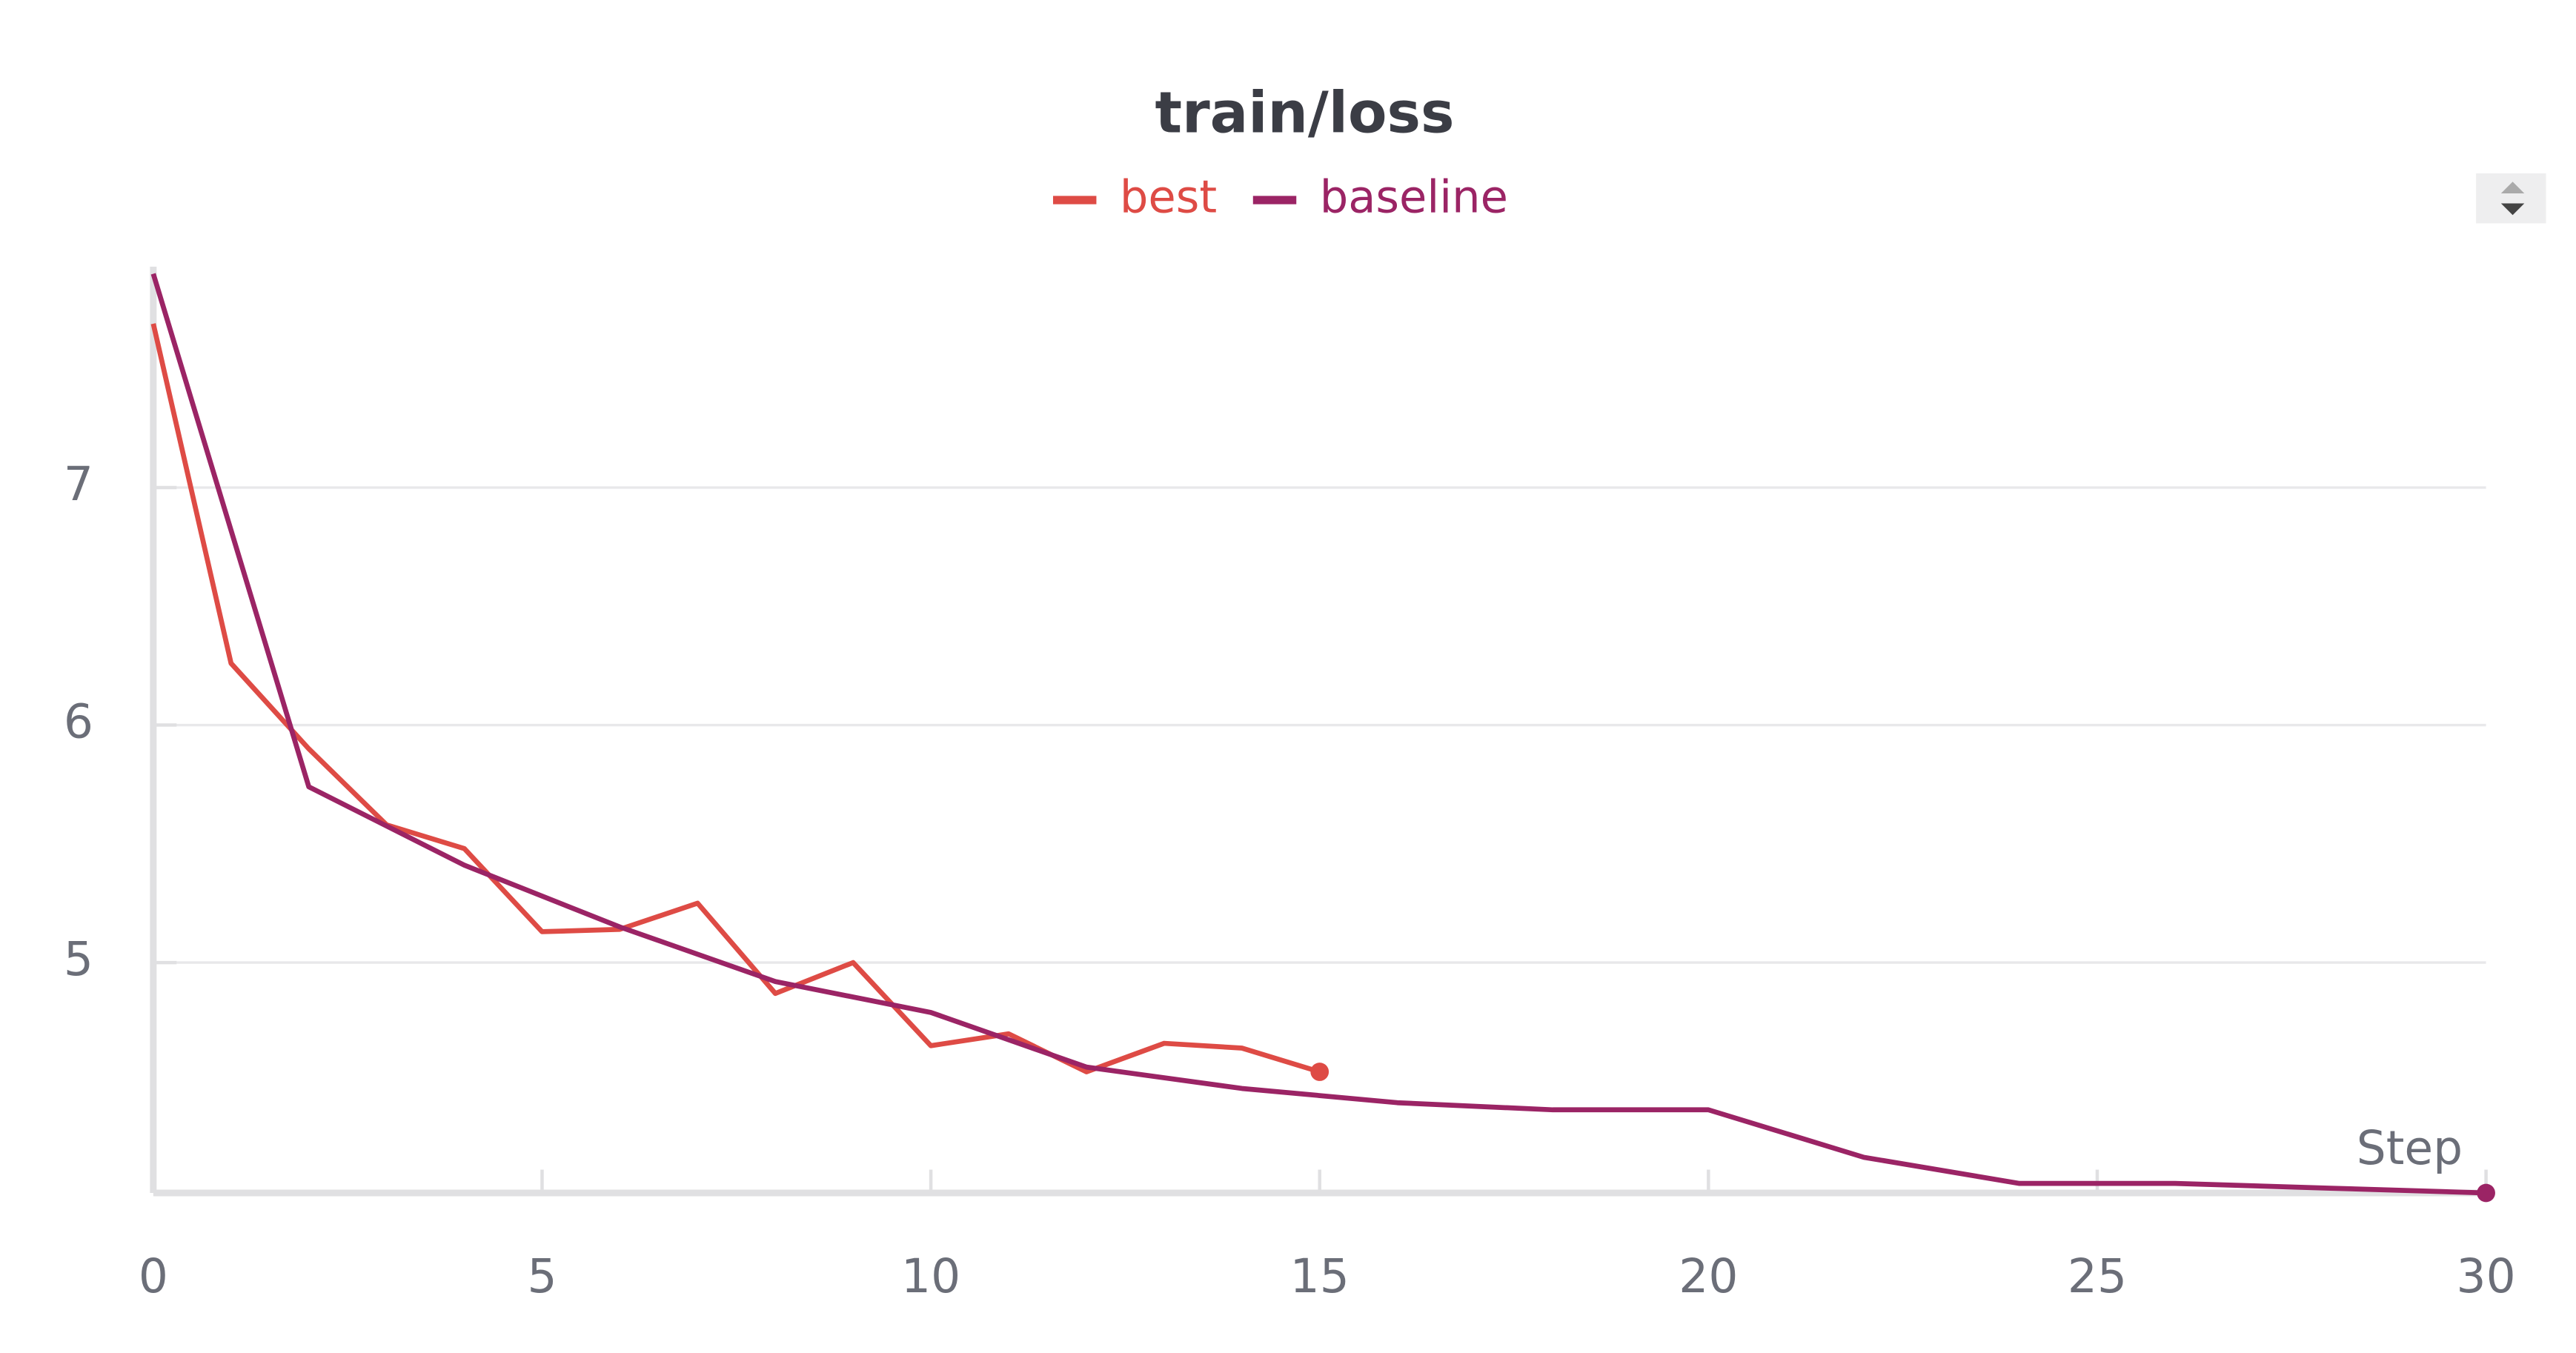 This screenshot has height=1353, width=2576. What do you see at coordinates (2512, 209) in the screenshot?
I see `arrow-down` at bounding box center [2512, 209].